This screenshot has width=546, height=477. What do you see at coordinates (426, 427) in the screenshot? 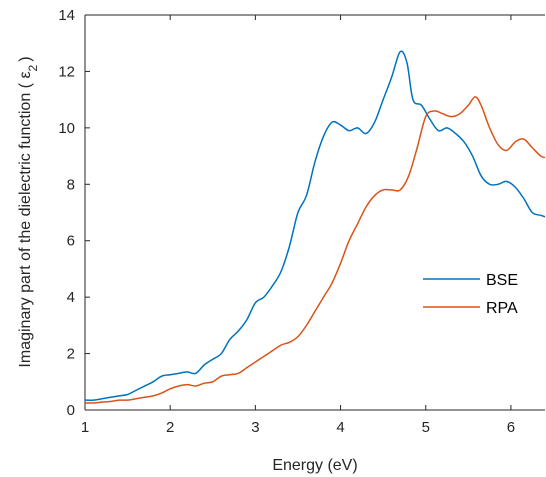
I see `x-tick-label: 5` at bounding box center [426, 427].